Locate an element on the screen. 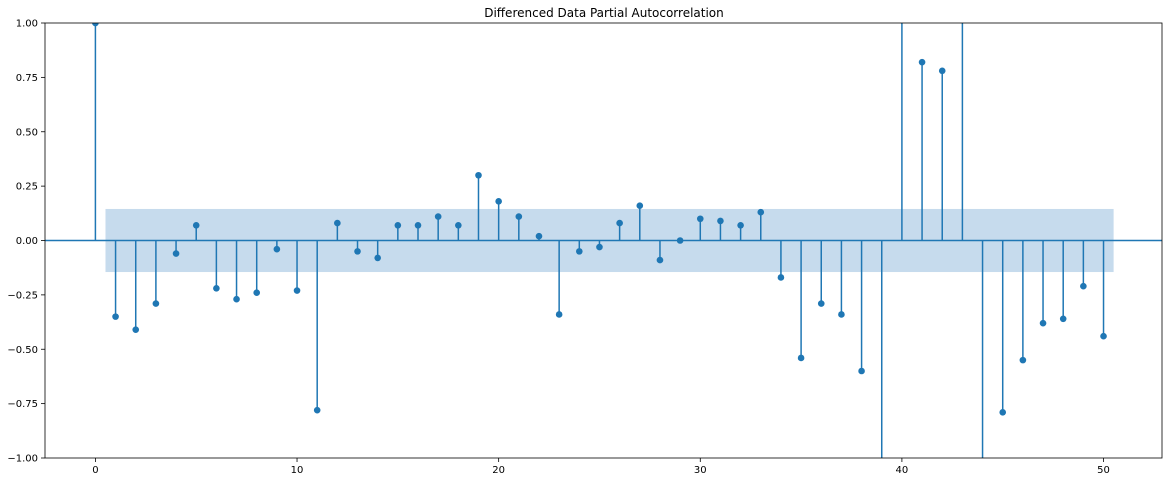  y-tick-label: −0.50 is located at coordinates (22, 350).